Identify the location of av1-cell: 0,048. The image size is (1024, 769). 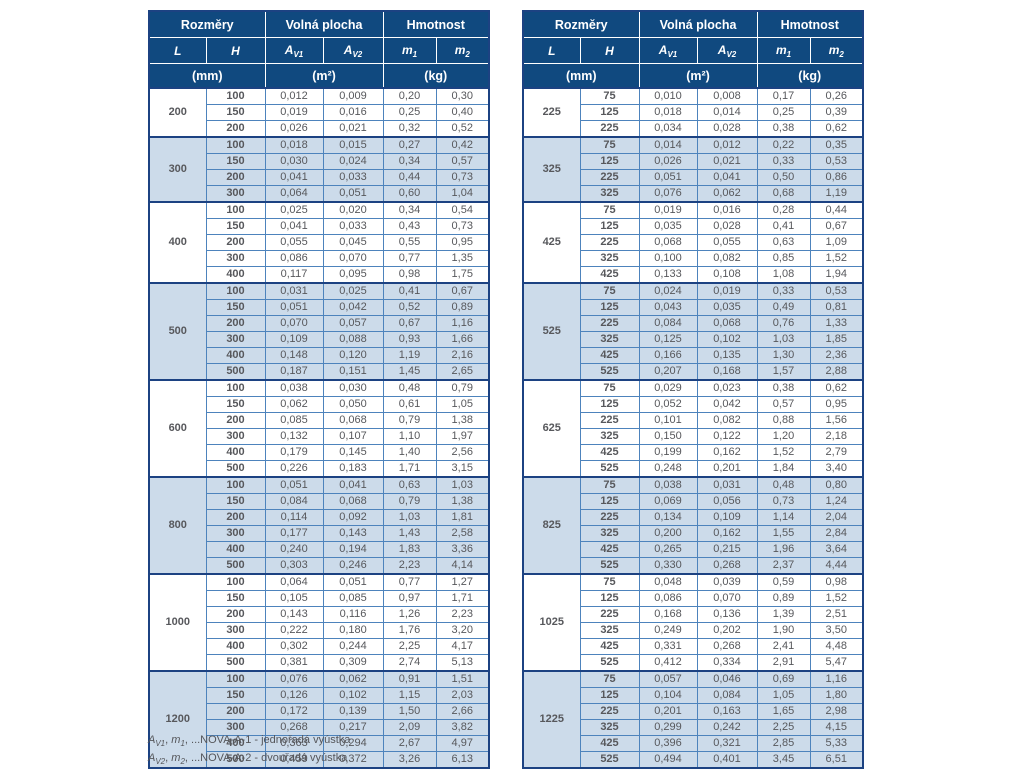
(668, 582).